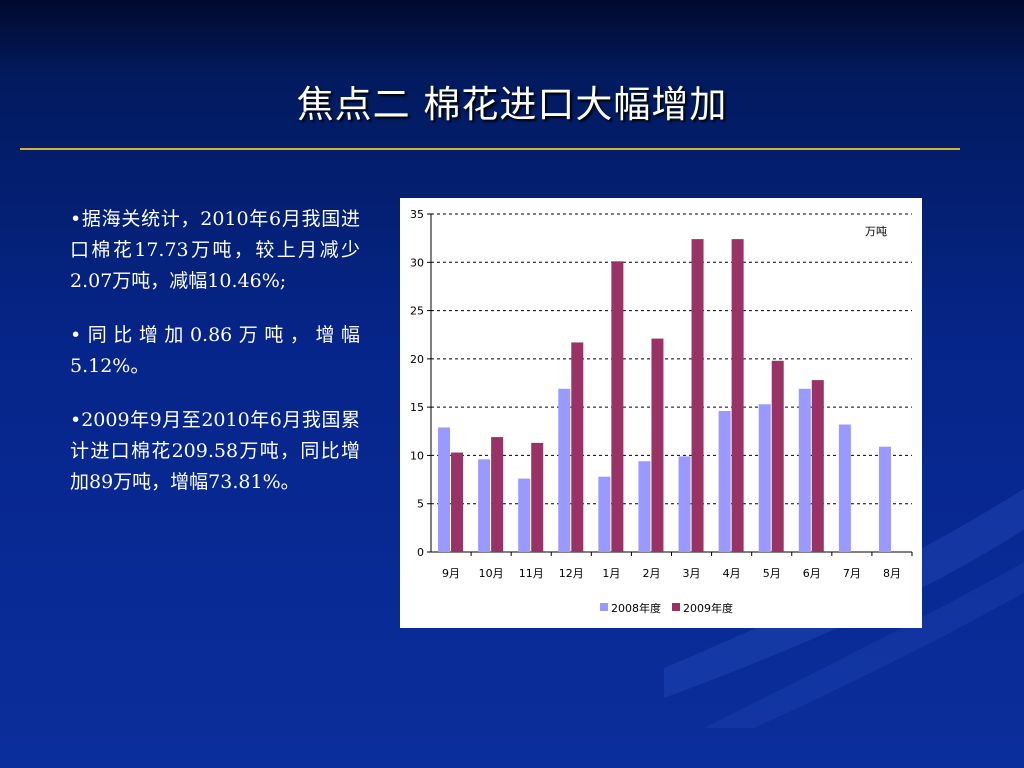 Image resolution: width=1024 pixels, height=768 pixels. What do you see at coordinates (876, 231) in the screenshot?
I see `unit-label: 万吨` at bounding box center [876, 231].